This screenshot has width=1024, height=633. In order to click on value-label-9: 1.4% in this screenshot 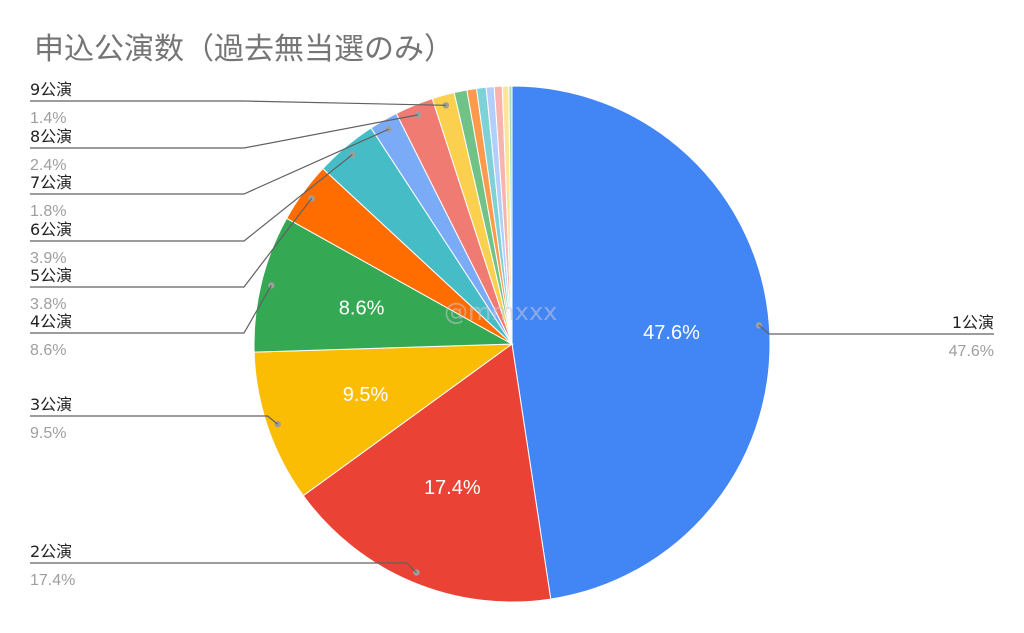, I will do `click(48, 118)`.